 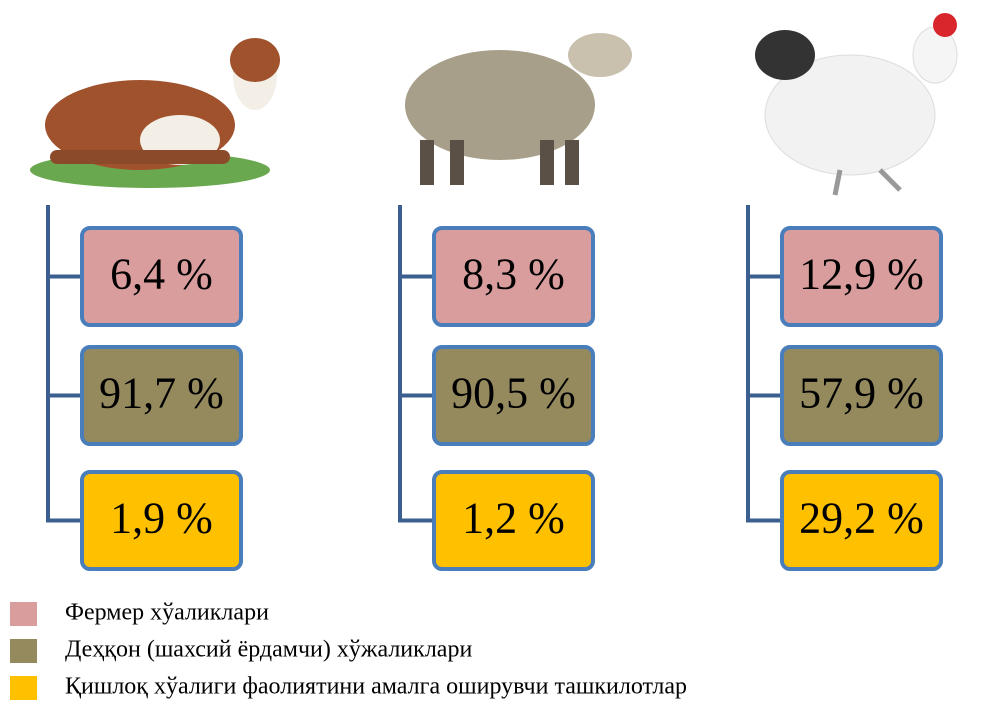 I want to click on share-label: 29,2 %, so click(x=861, y=518).